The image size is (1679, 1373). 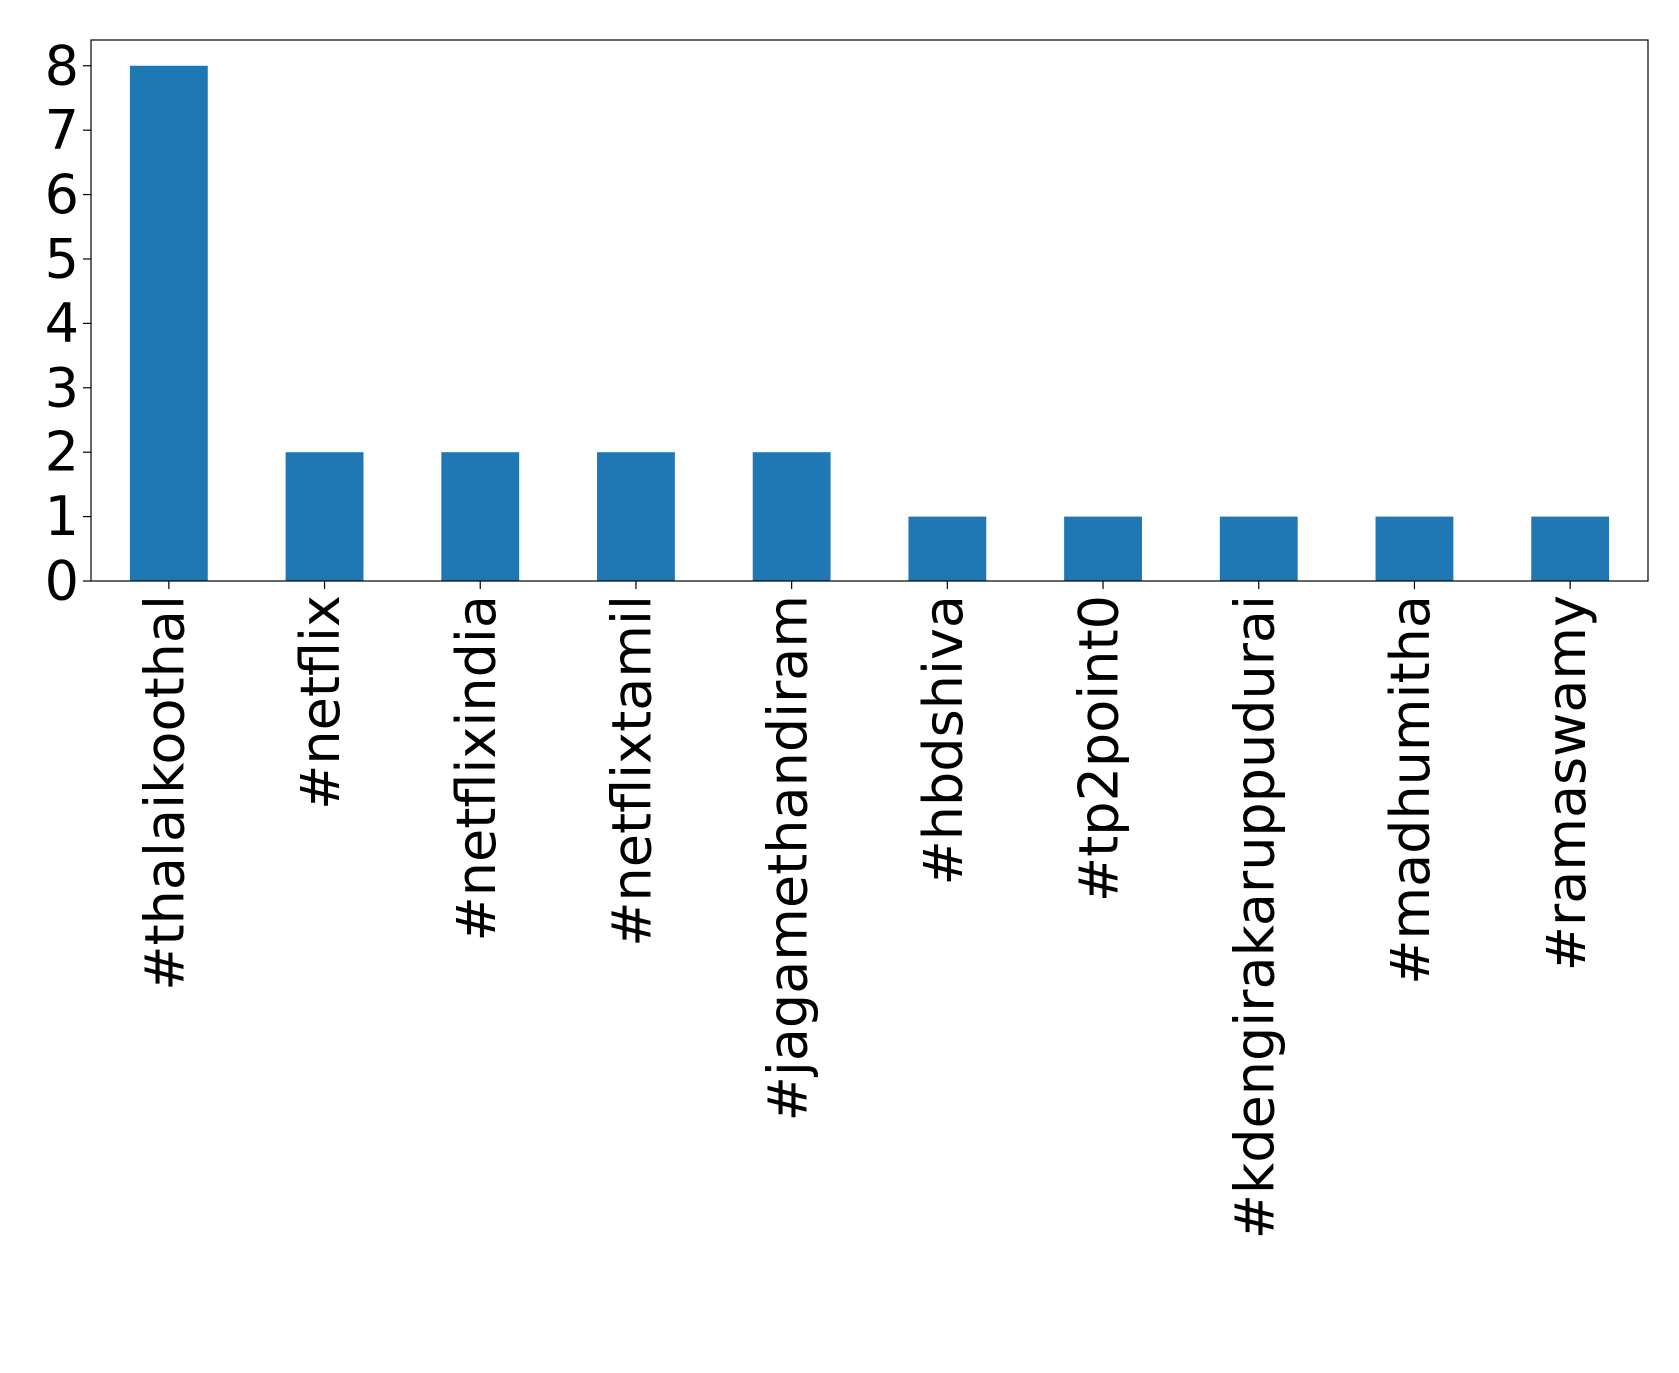 I want to click on y-tick-label: 2, so click(x=62, y=452).